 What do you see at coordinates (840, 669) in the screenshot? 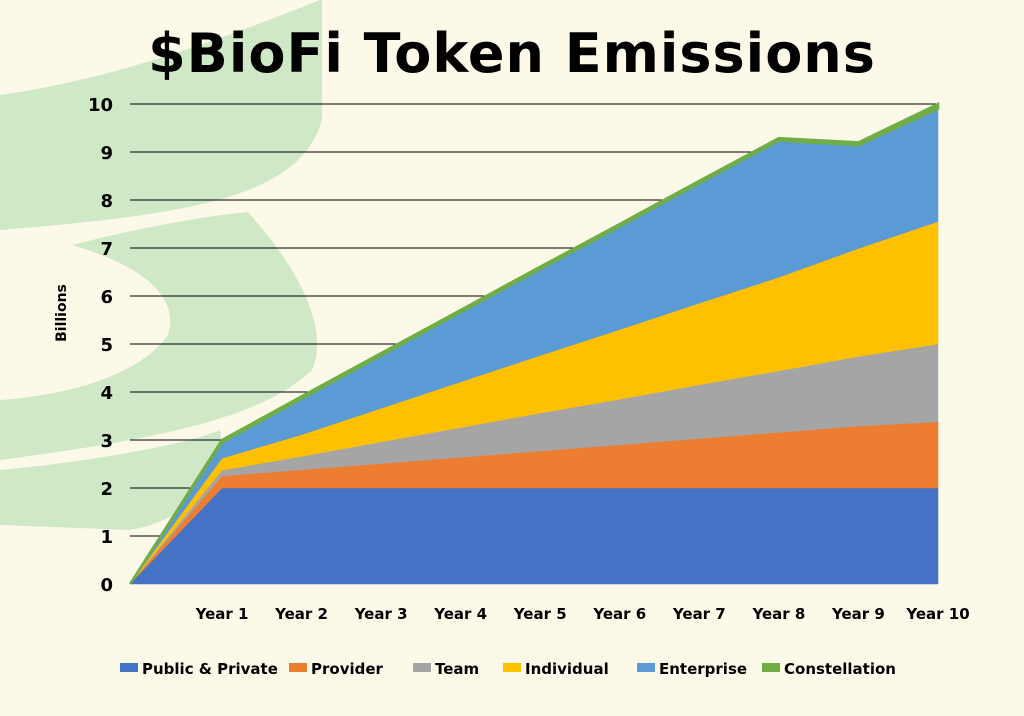
I see `legend-label-constellation: Constellation` at bounding box center [840, 669].